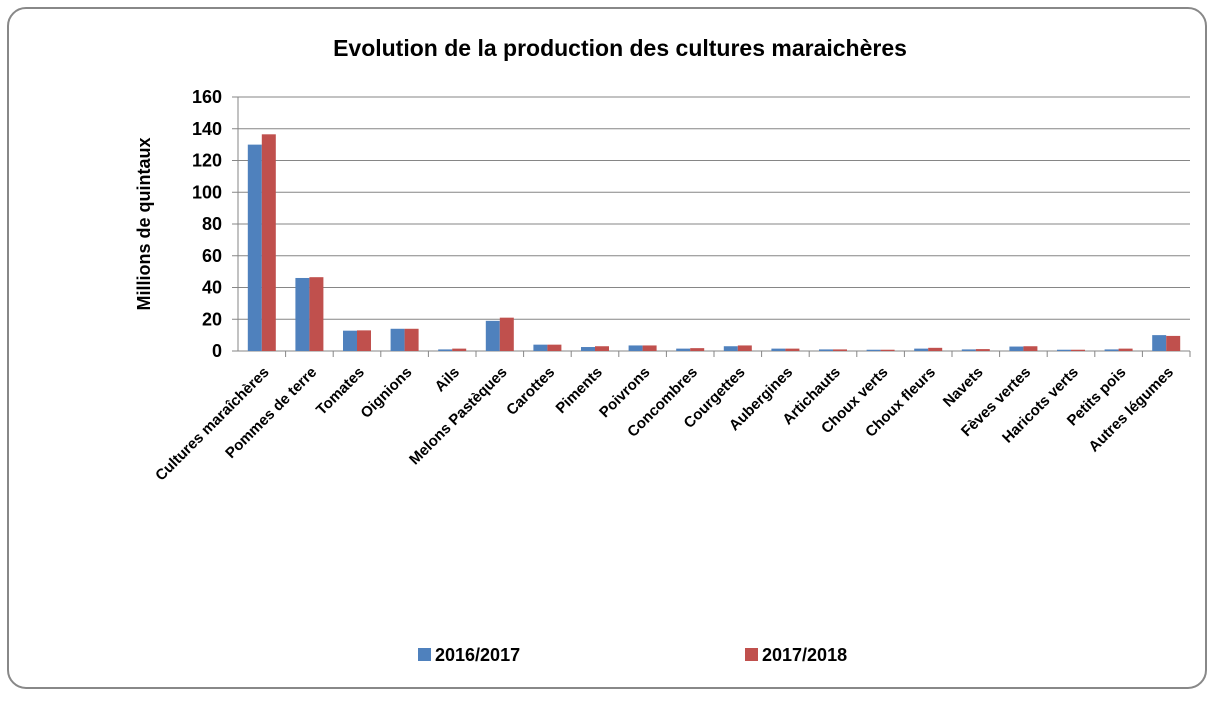 This screenshot has height=701, width=1214. Describe the element at coordinates (212, 256) in the screenshot. I see `y-tick-label: 60` at that location.